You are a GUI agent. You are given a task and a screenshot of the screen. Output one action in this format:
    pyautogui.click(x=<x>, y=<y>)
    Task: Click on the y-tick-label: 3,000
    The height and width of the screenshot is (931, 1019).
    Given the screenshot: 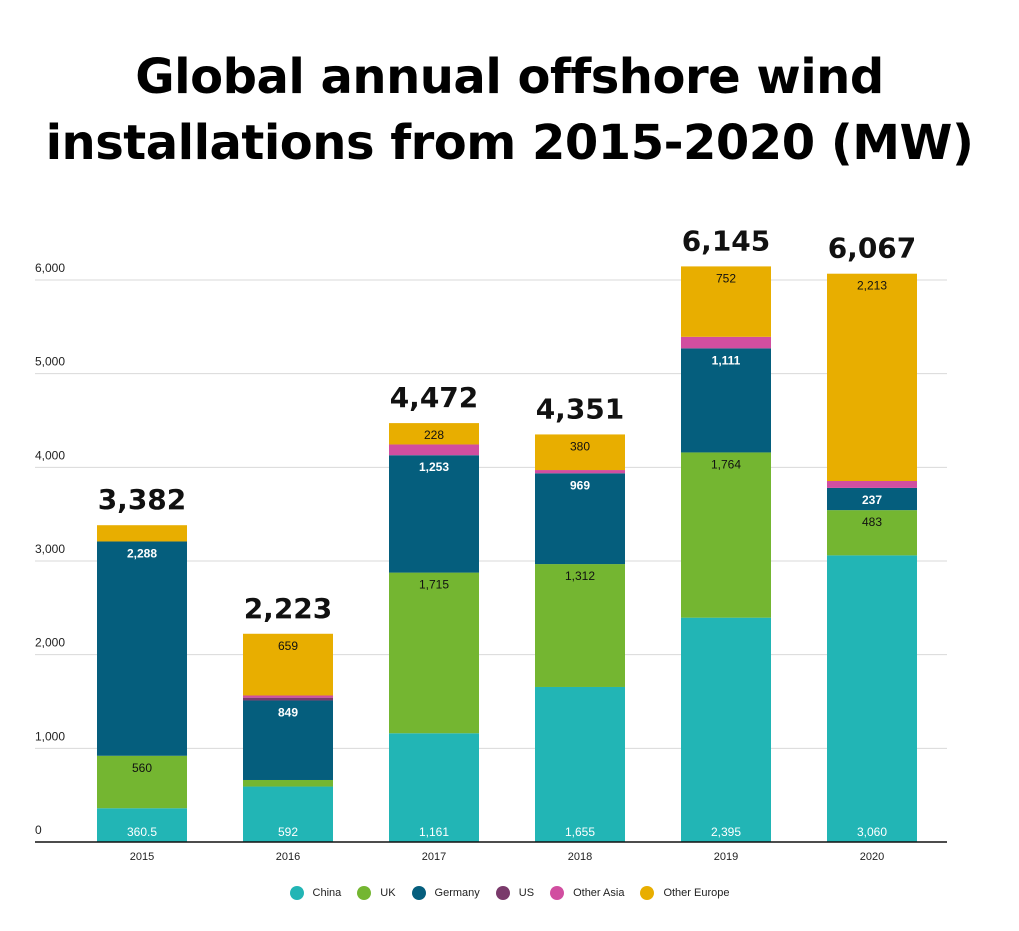 What is the action you would take?
    pyautogui.click(x=50, y=549)
    